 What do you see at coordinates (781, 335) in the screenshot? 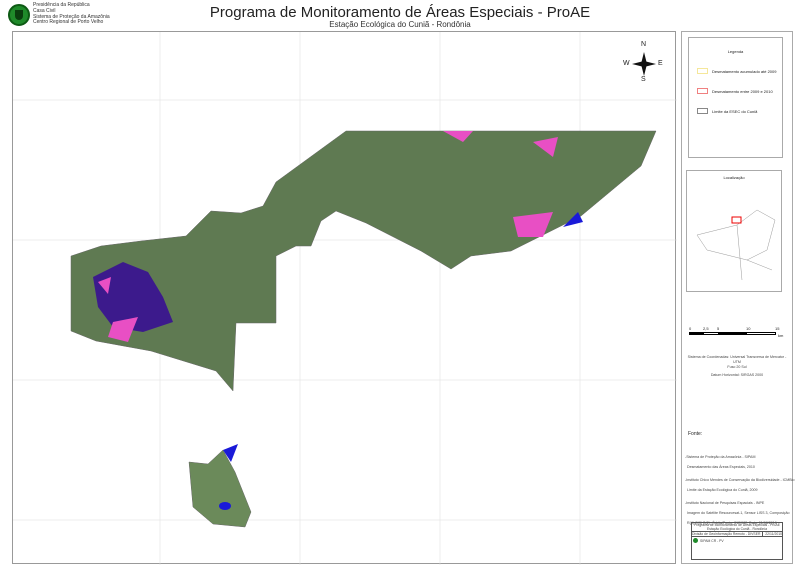
I see `scale-unit: km` at bounding box center [781, 335].